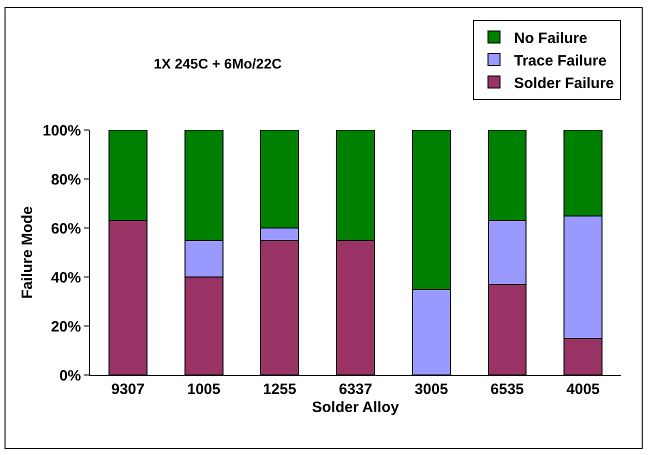  Describe the element at coordinates (203, 389) in the screenshot. I see `x-tick-label: 1005` at that location.